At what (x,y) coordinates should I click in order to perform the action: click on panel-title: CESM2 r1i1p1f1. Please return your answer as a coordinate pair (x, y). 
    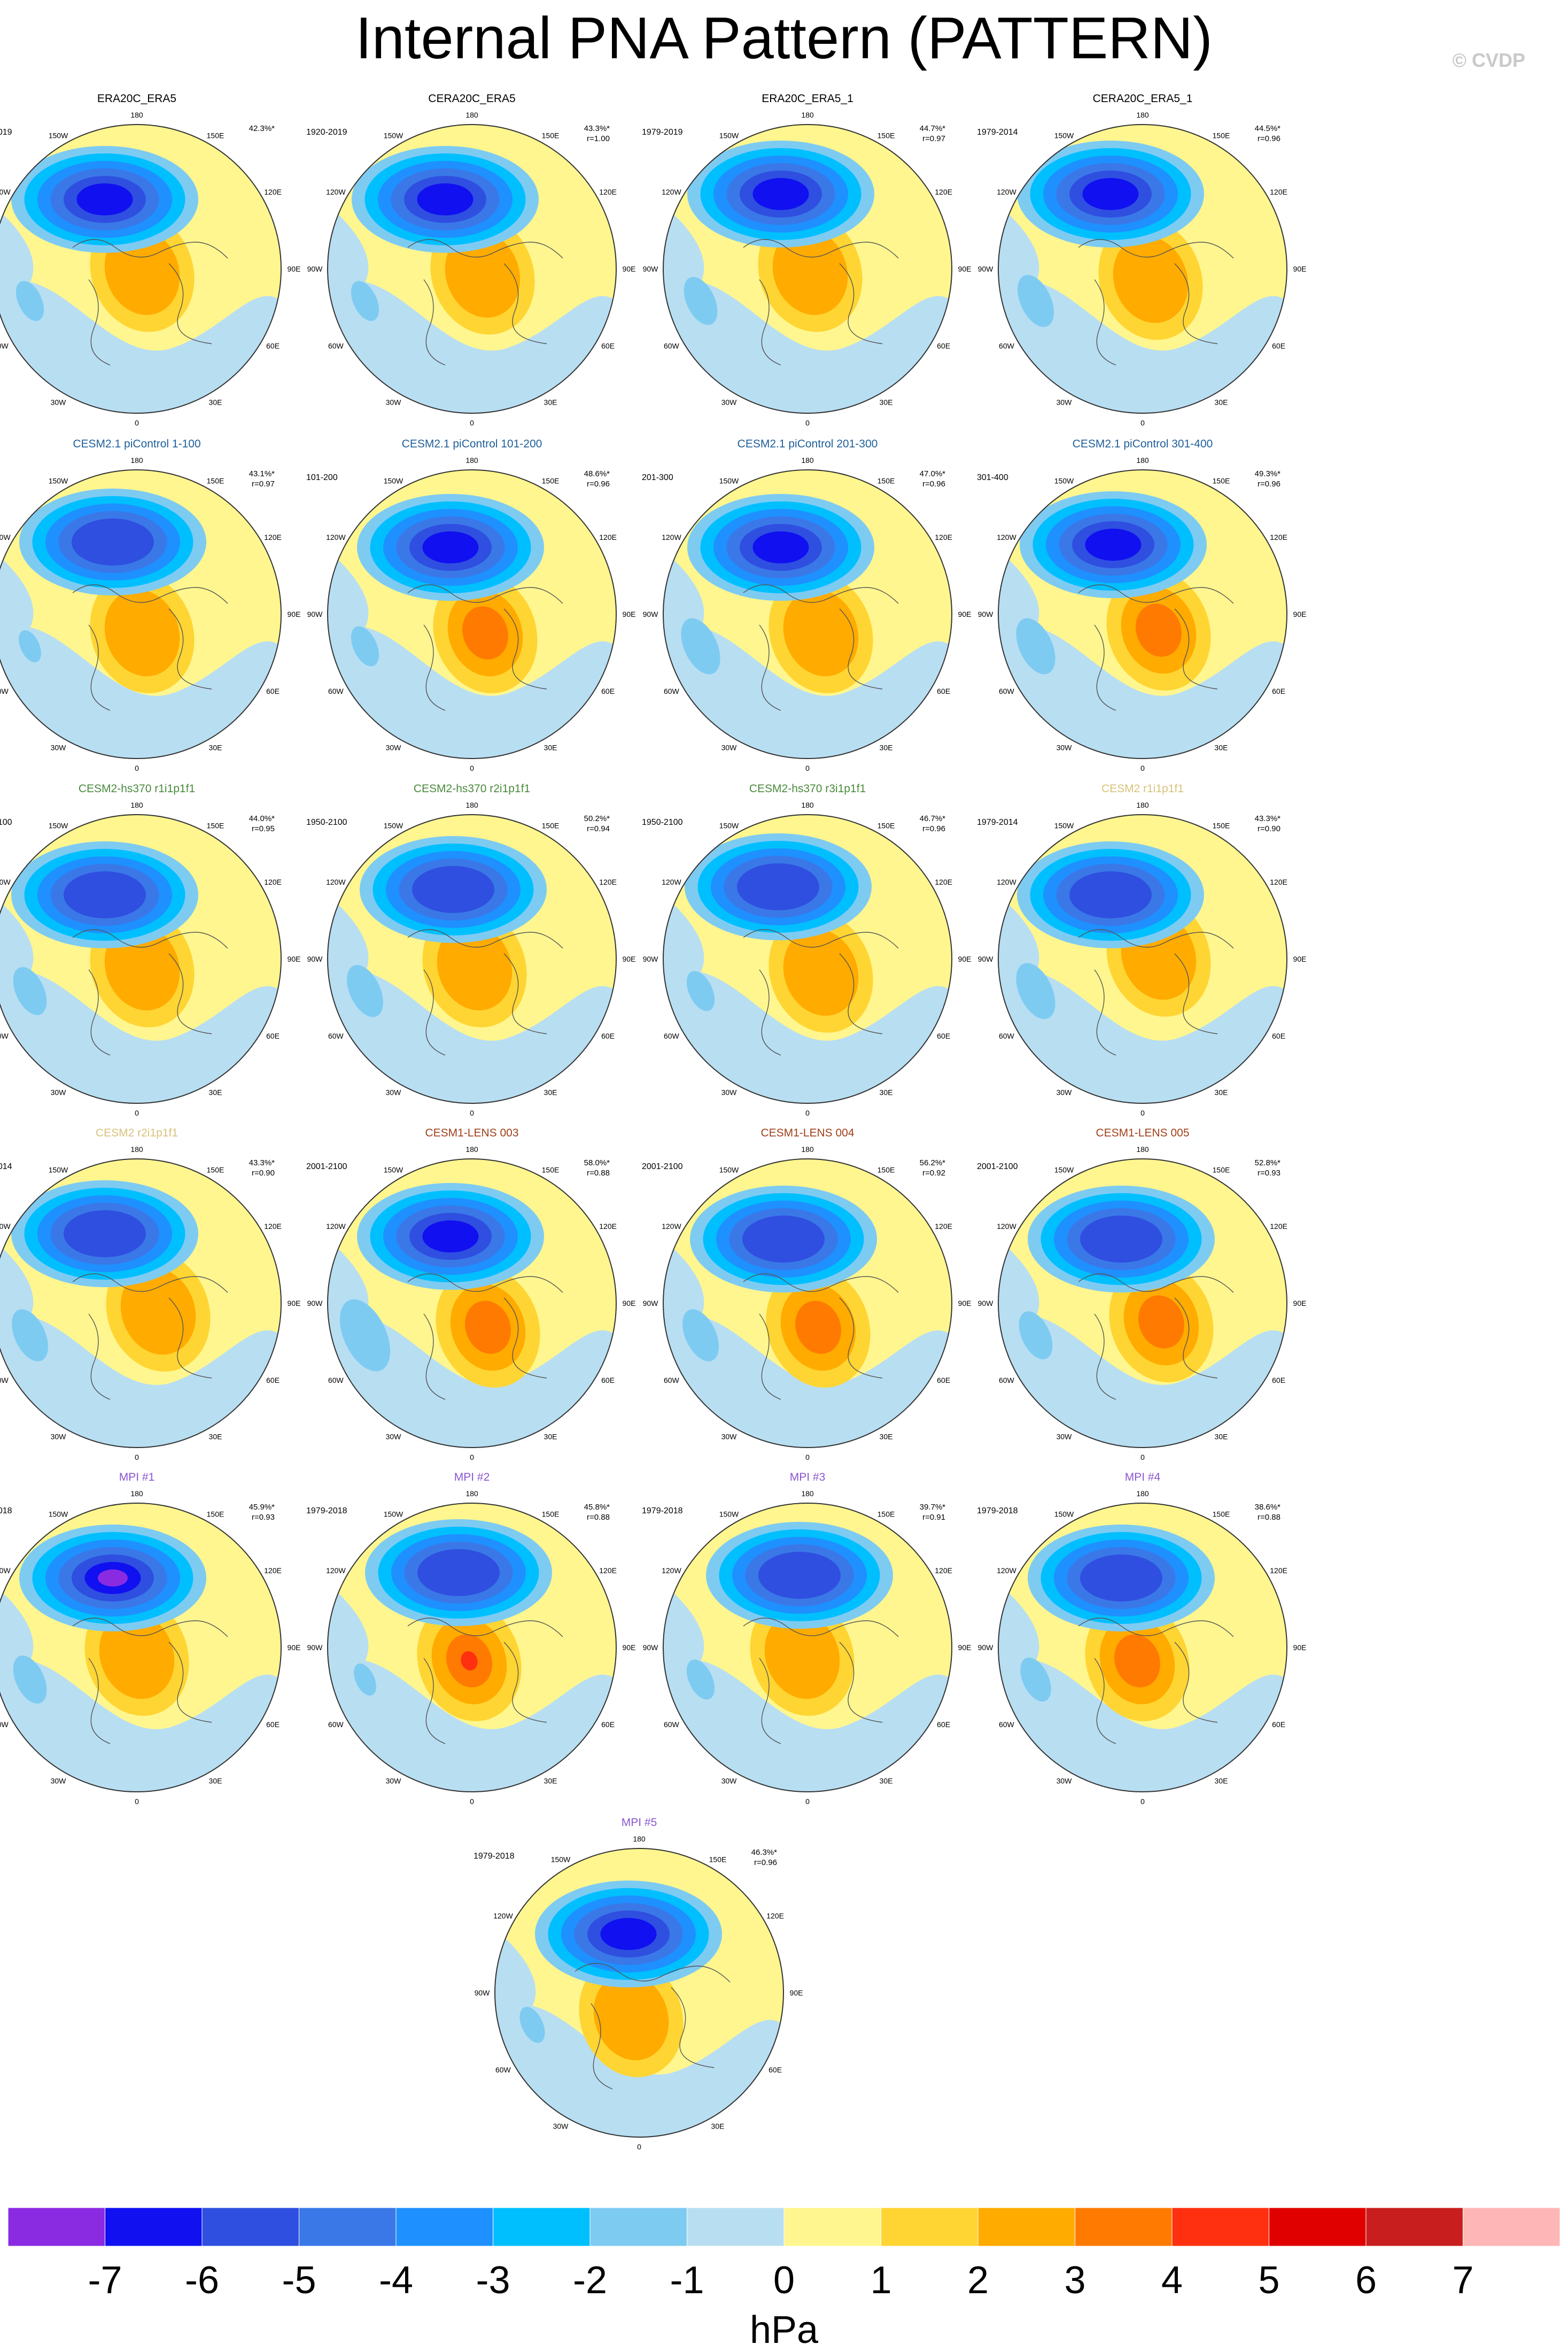
    Looking at the image, I should click on (1143, 789).